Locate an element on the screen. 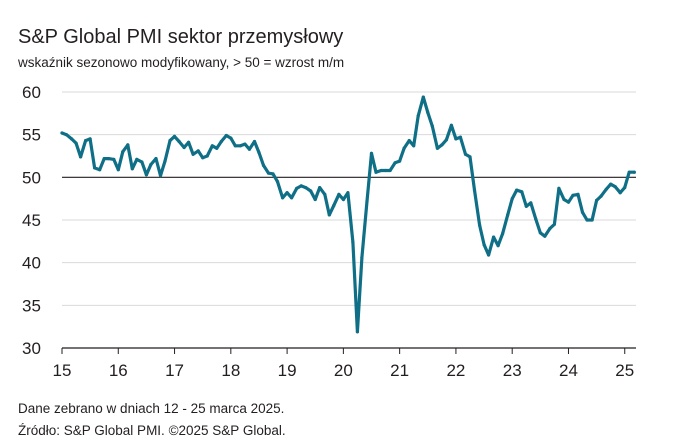 Image resolution: width=697 pixels, height=445 pixels. y-tick-label-60: 60 is located at coordinates (31, 92).